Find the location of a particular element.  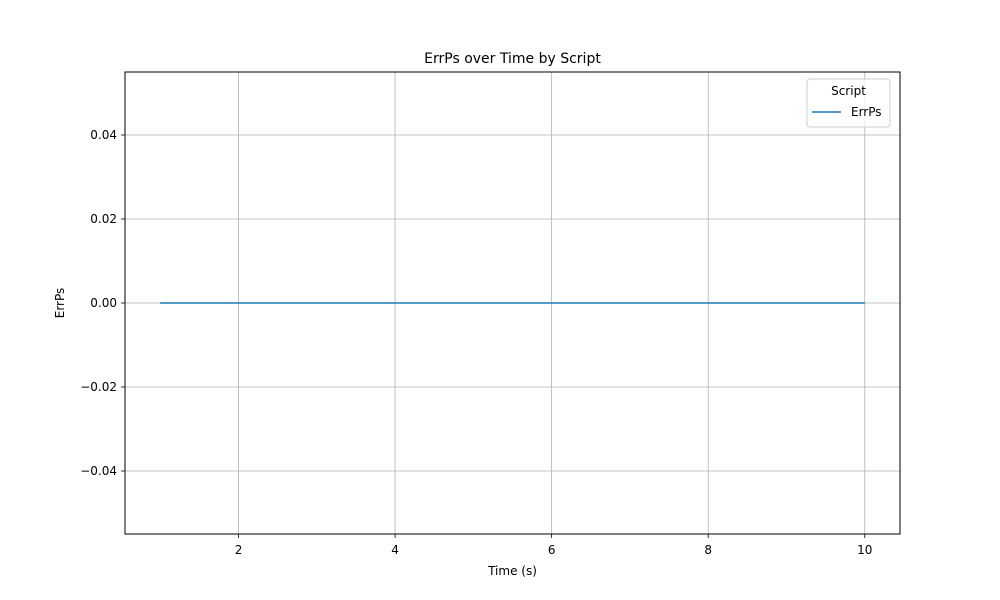

legend-box is located at coordinates (848, 103).